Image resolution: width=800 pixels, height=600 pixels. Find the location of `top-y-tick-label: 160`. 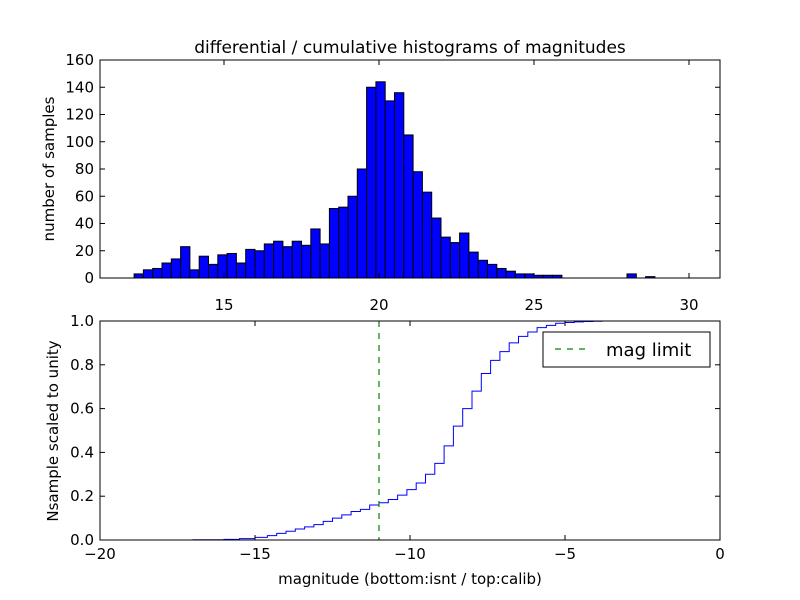

top-y-tick-label: 160 is located at coordinates (79, 60).